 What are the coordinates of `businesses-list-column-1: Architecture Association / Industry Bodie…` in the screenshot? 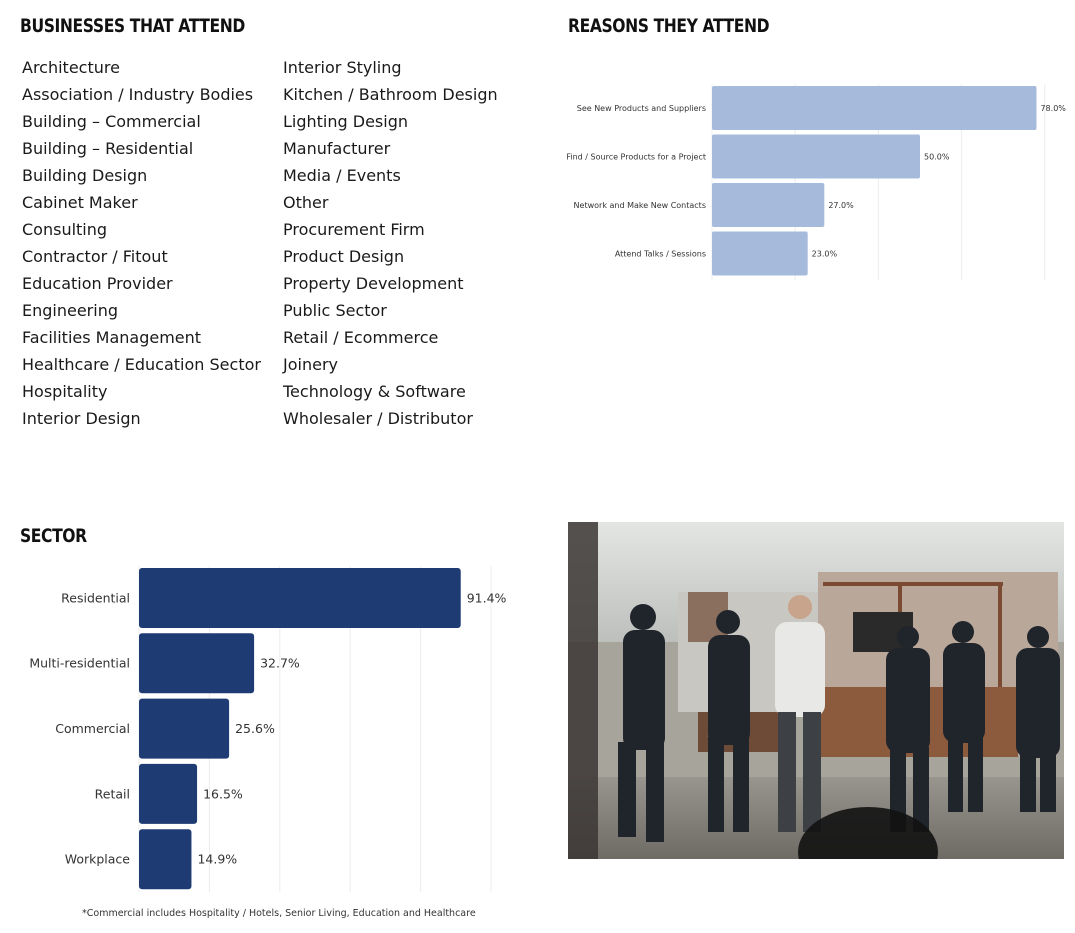 It's located at (141, 245).